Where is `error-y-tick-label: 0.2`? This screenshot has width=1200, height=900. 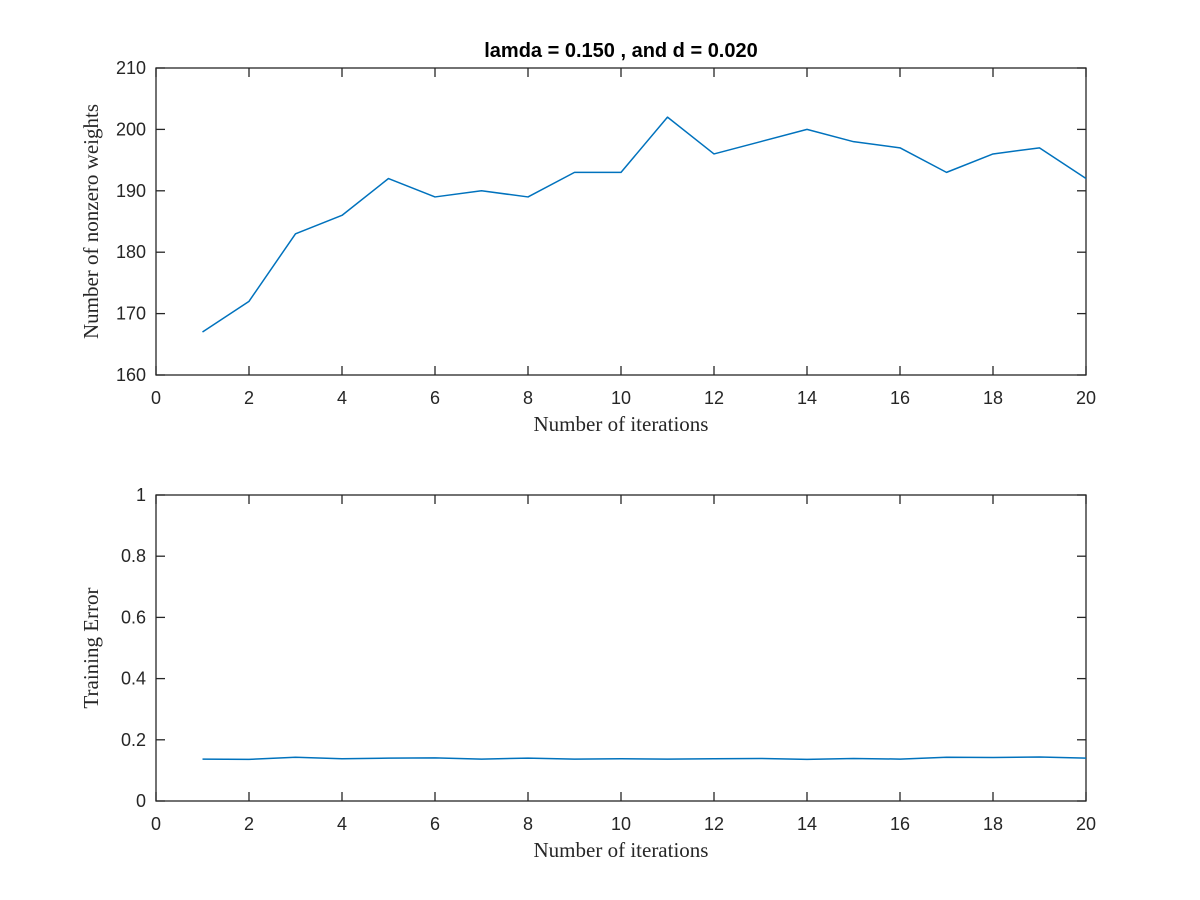
error-y-tick-label: 0.2 is located at coordinates (133, 740).